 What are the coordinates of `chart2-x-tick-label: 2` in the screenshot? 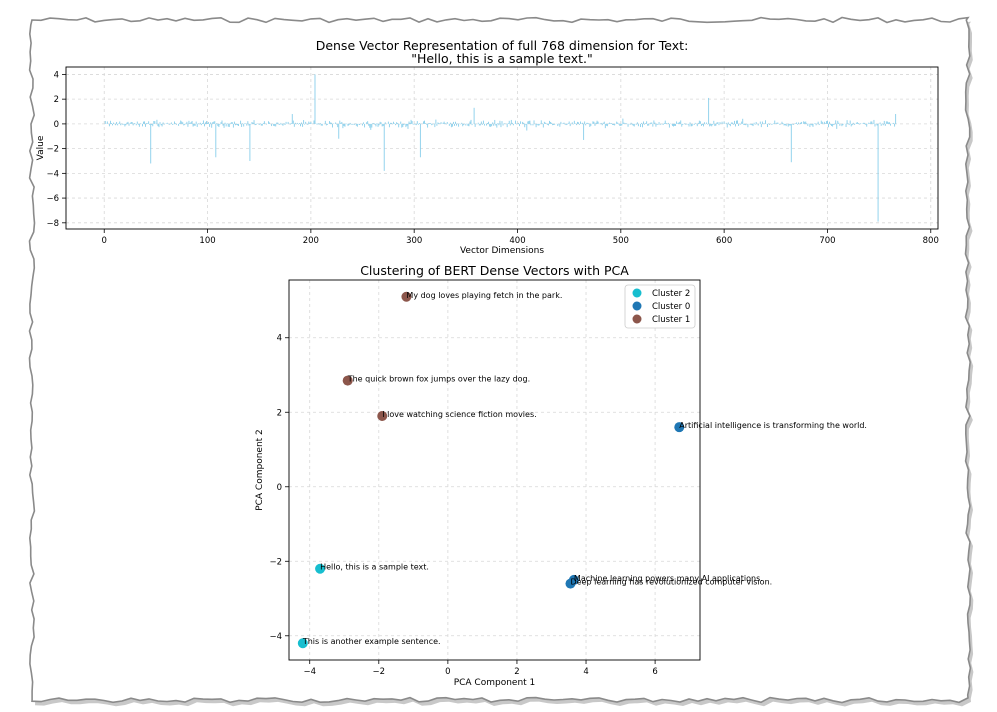 It's located at (516, 672).